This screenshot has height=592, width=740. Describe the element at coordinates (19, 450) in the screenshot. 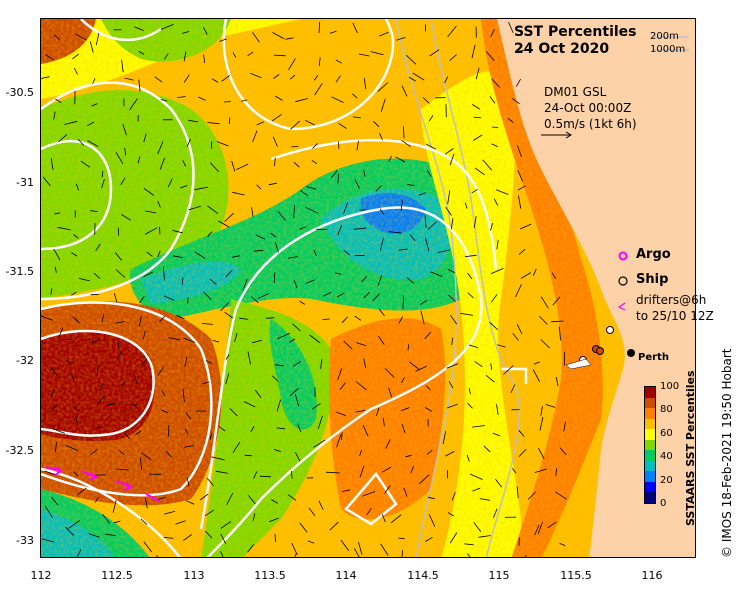

I see `y-tick-label: -32.5` at that location.